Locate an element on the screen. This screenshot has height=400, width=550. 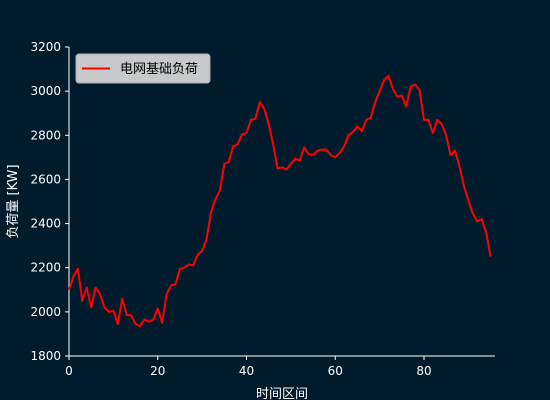
y-axis-title: 负荷量 [KW] is located at coordinates (13, 201).